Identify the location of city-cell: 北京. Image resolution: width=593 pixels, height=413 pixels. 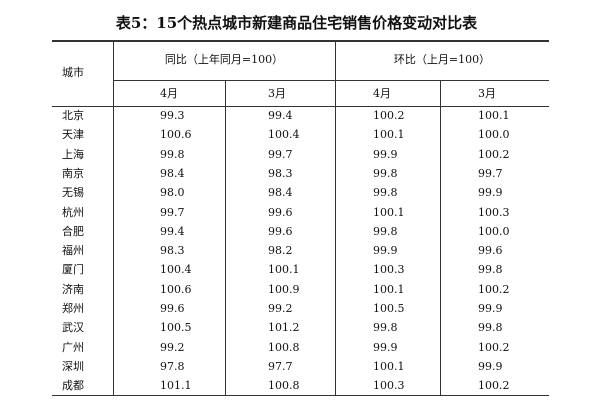
(73, 115).